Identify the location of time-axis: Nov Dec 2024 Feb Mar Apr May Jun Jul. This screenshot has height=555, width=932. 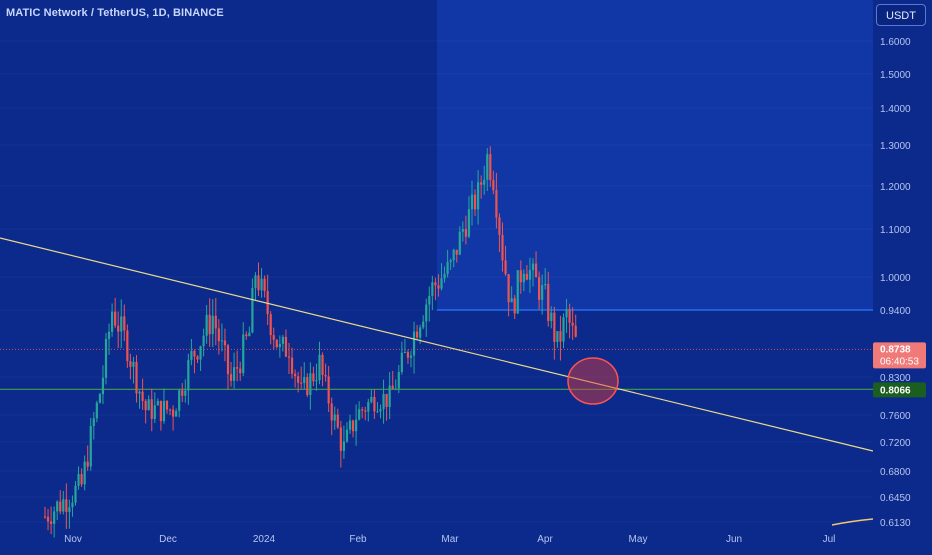
(449, 539).